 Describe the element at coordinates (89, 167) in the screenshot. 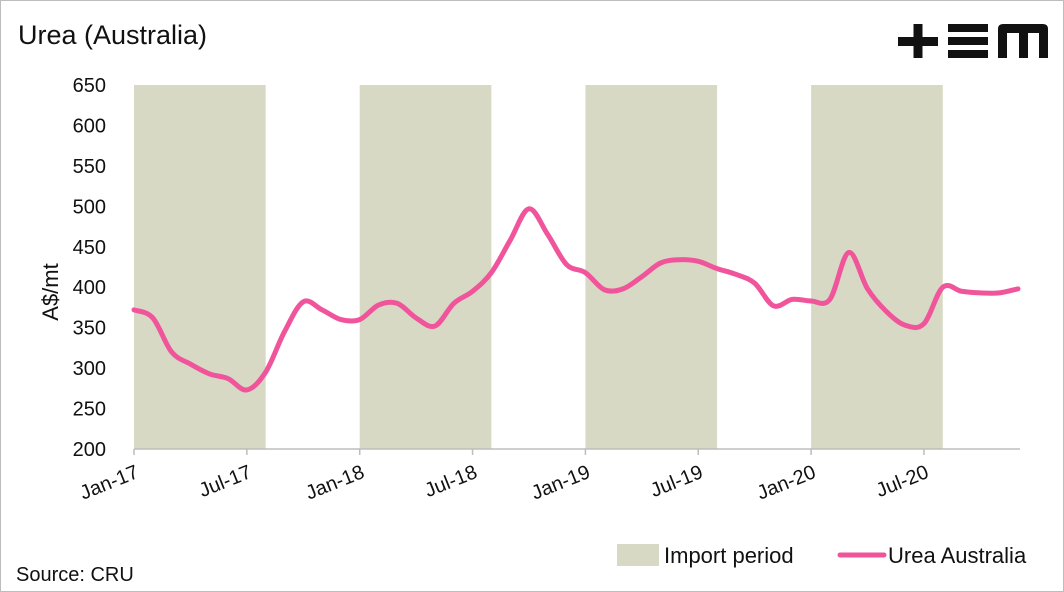

I see `y-tick-label: 550` at that location.